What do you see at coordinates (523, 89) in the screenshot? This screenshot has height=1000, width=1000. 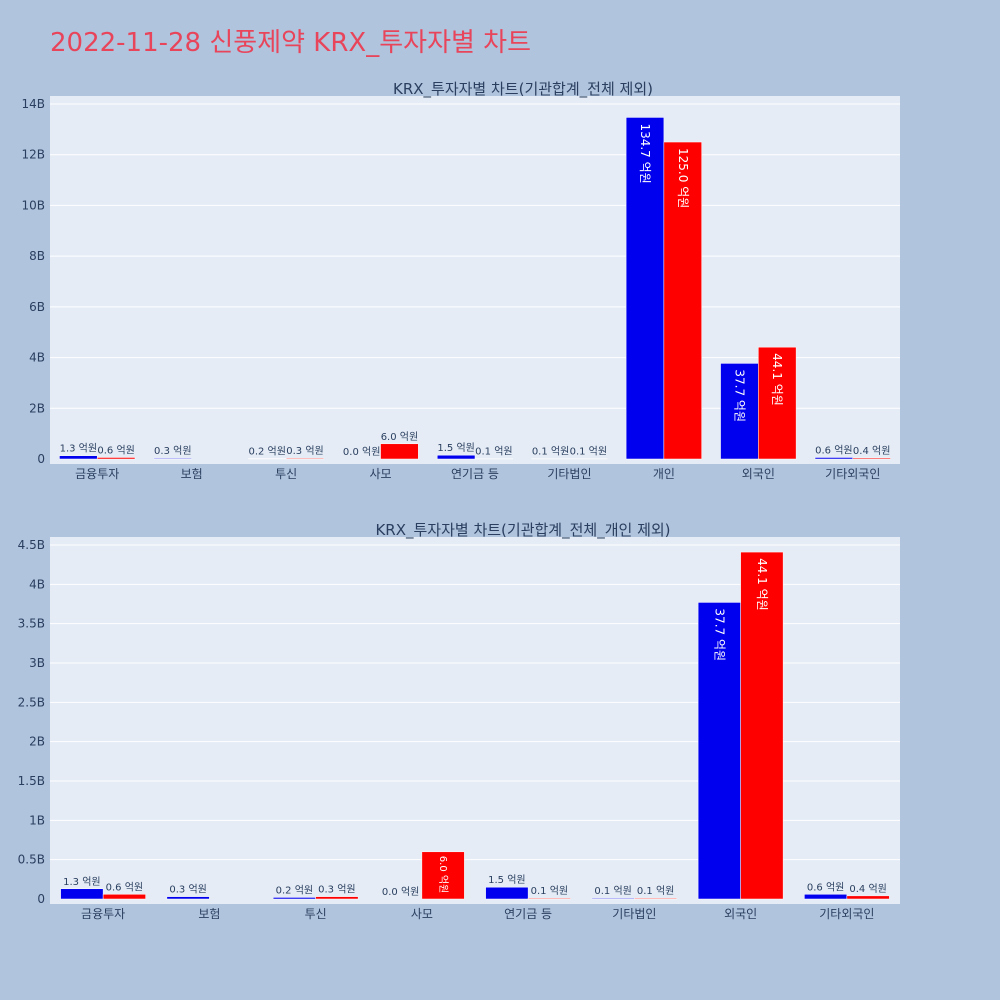 I see `chart-title: KRX_투자자별 차트(기관합계_전체 제외)` at bounding box center [523, 89].